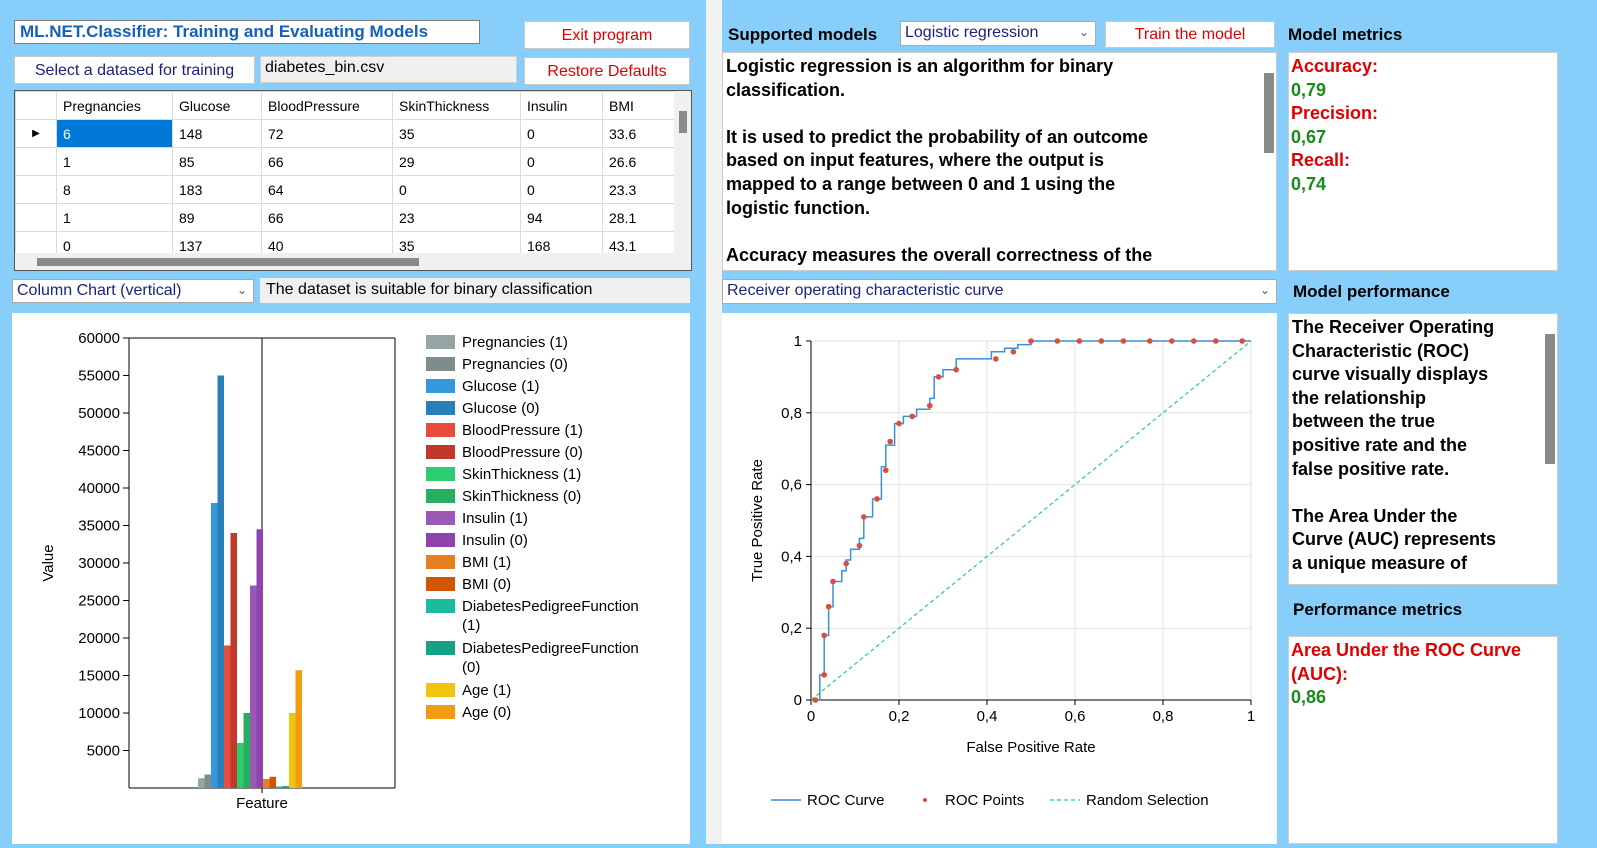  What do you see at coordinates (456, 105) in the screenshot?
I see `column-header-skinthickness: SkinThickness` at bounding box center [456, 105].